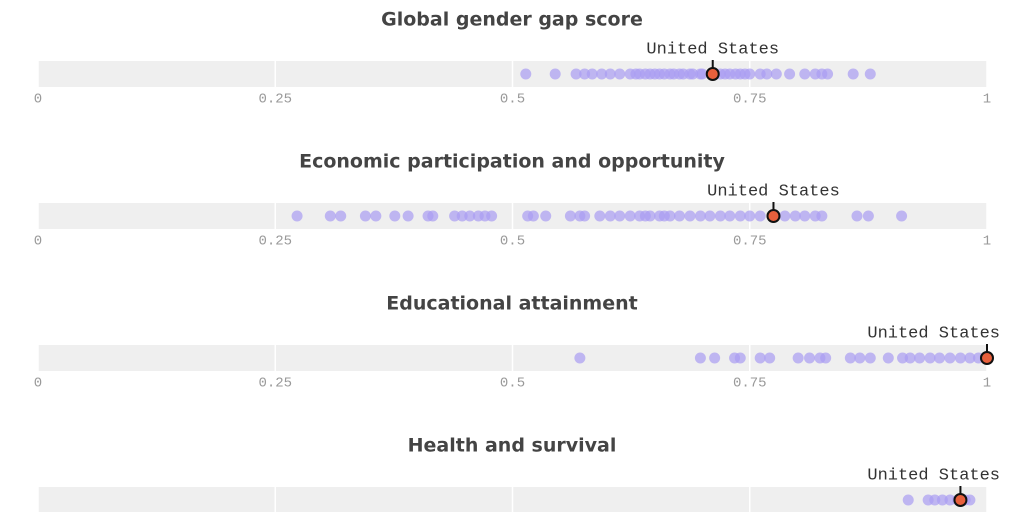 This screenshot has height=512, width=1024. What do you see at coordinates (511, 304) in the screenshot?
I see `panel-title: Educational attainment` at bounding box center [511, 304].